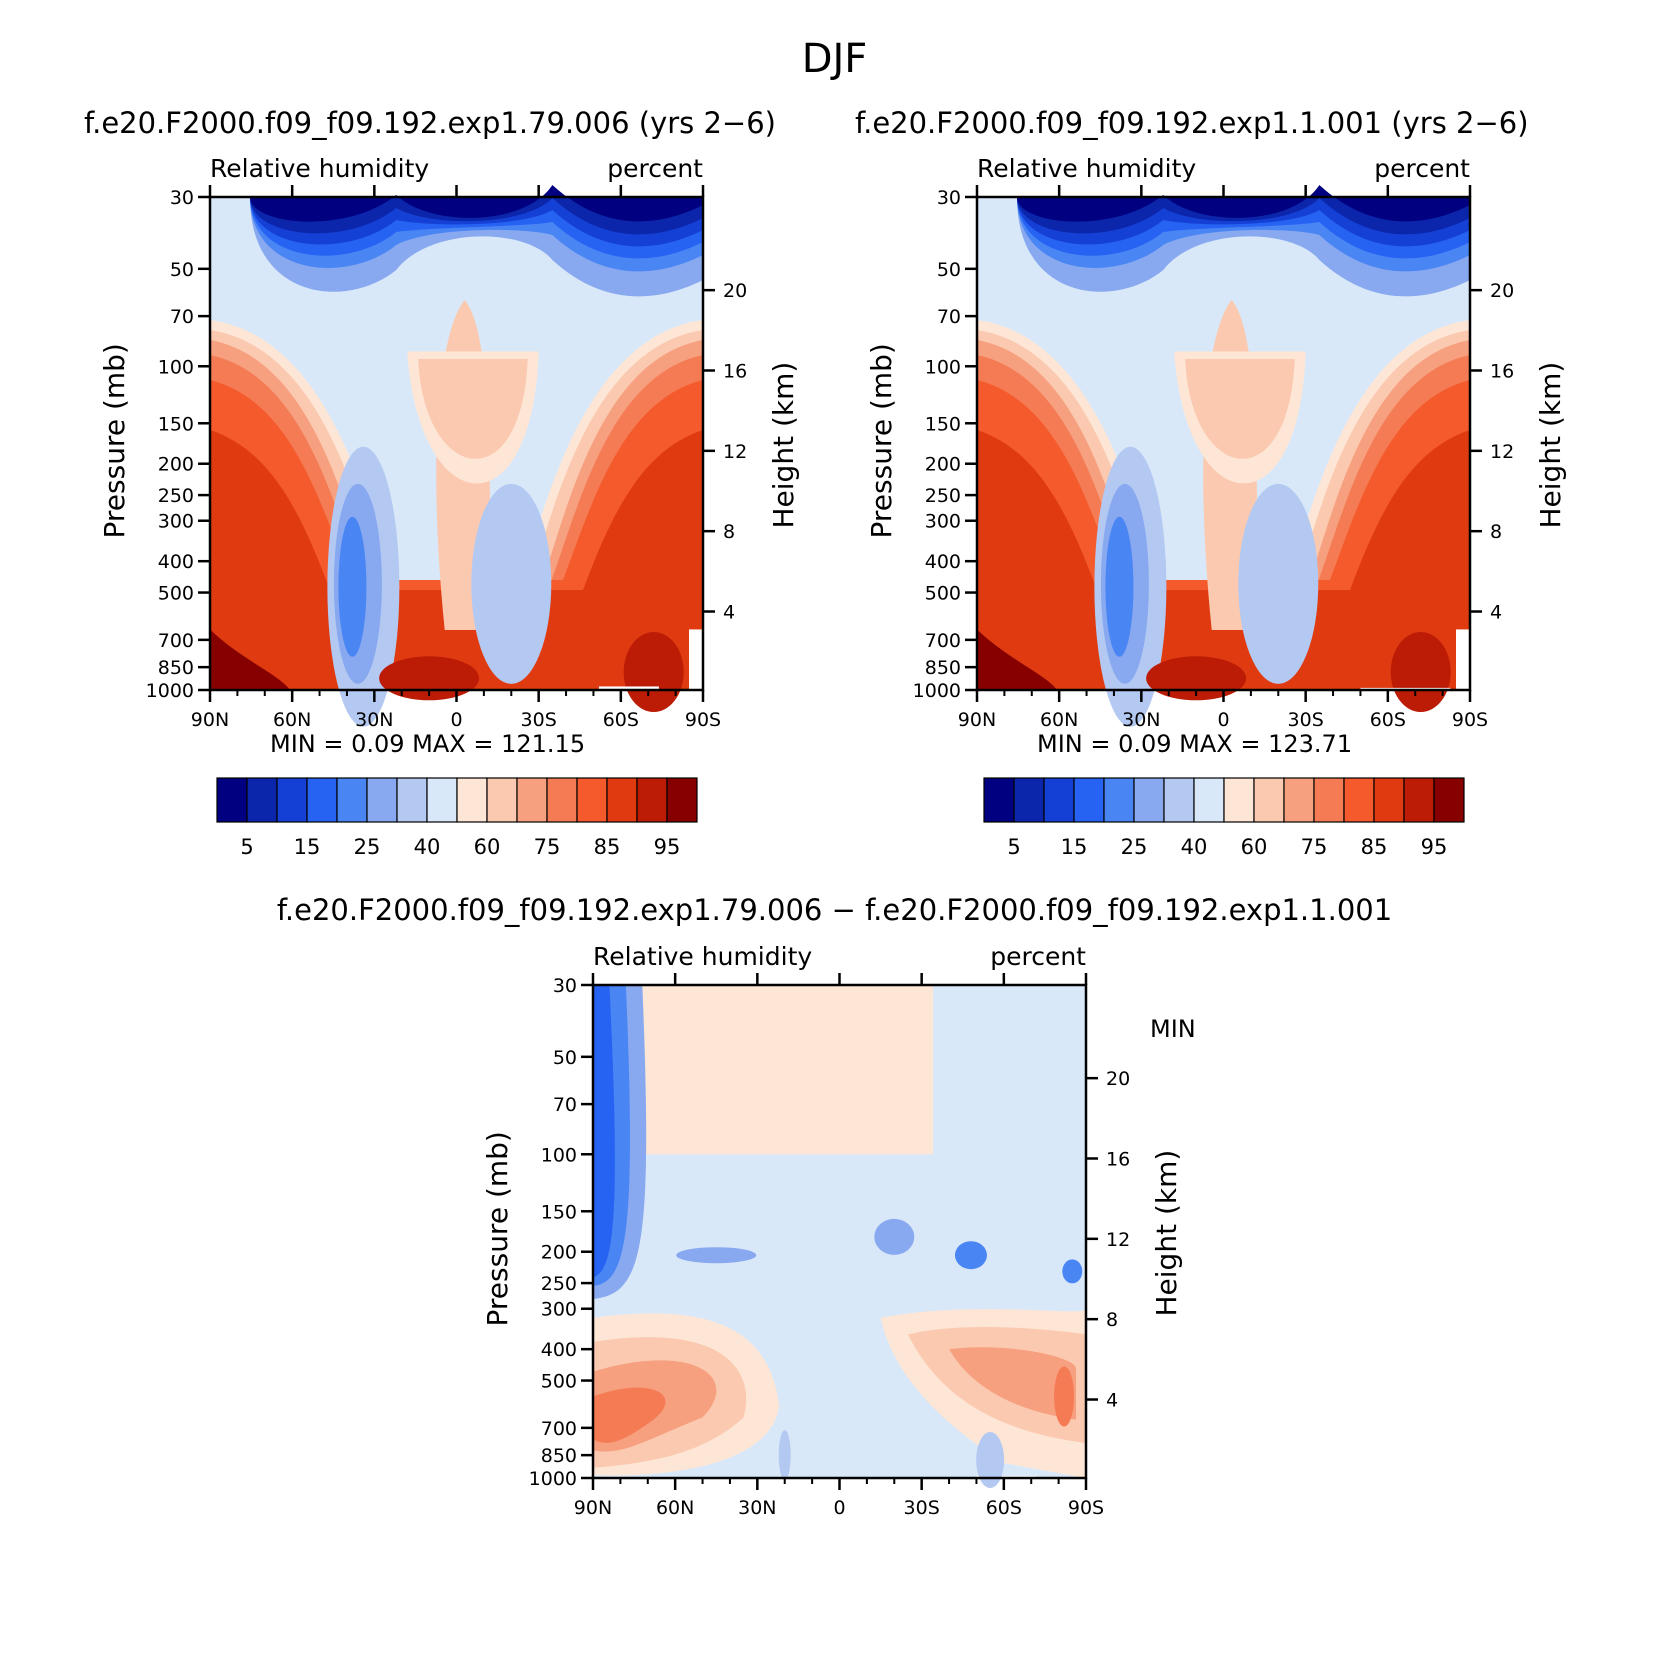 This screenshot has width=1669, height=1668. What do you see at coordinates (1176, 1029) in the screenshot?
I see `min-max-label: MIN = −18.91 MAX = 11.79` at bounding box center [1176, 1029].